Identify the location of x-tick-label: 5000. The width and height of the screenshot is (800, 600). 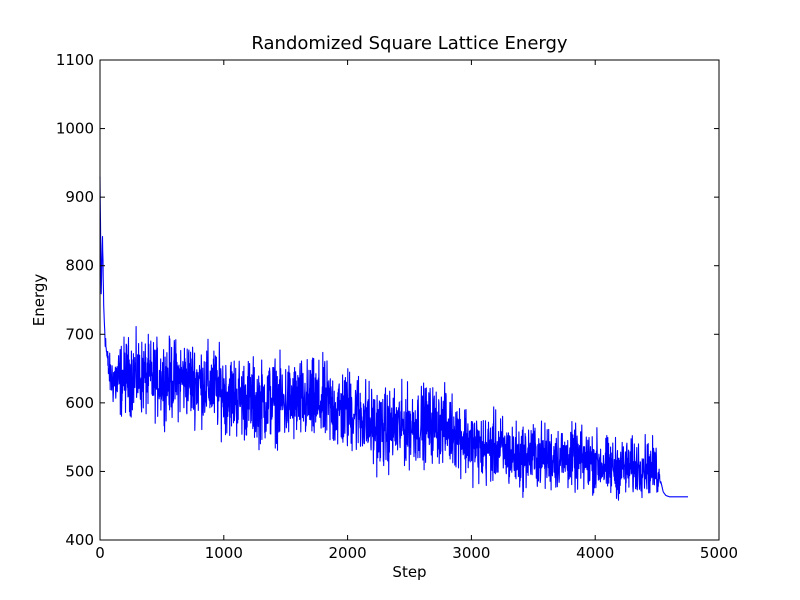
(719, 553).